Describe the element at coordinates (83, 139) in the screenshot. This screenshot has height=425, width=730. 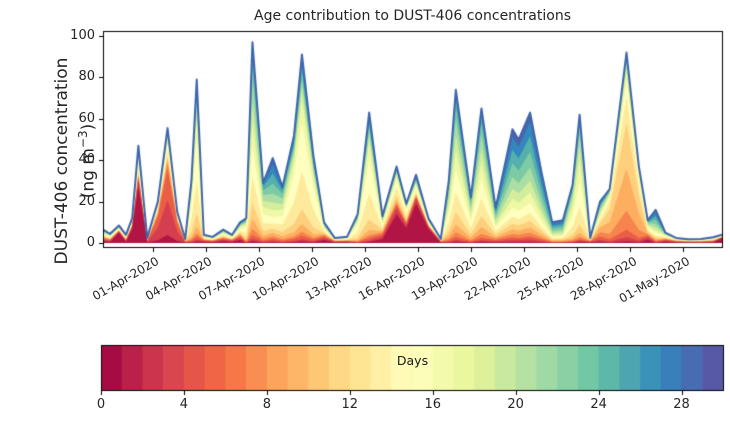
I see `y-axis-unit-exponent: −3` at that location.